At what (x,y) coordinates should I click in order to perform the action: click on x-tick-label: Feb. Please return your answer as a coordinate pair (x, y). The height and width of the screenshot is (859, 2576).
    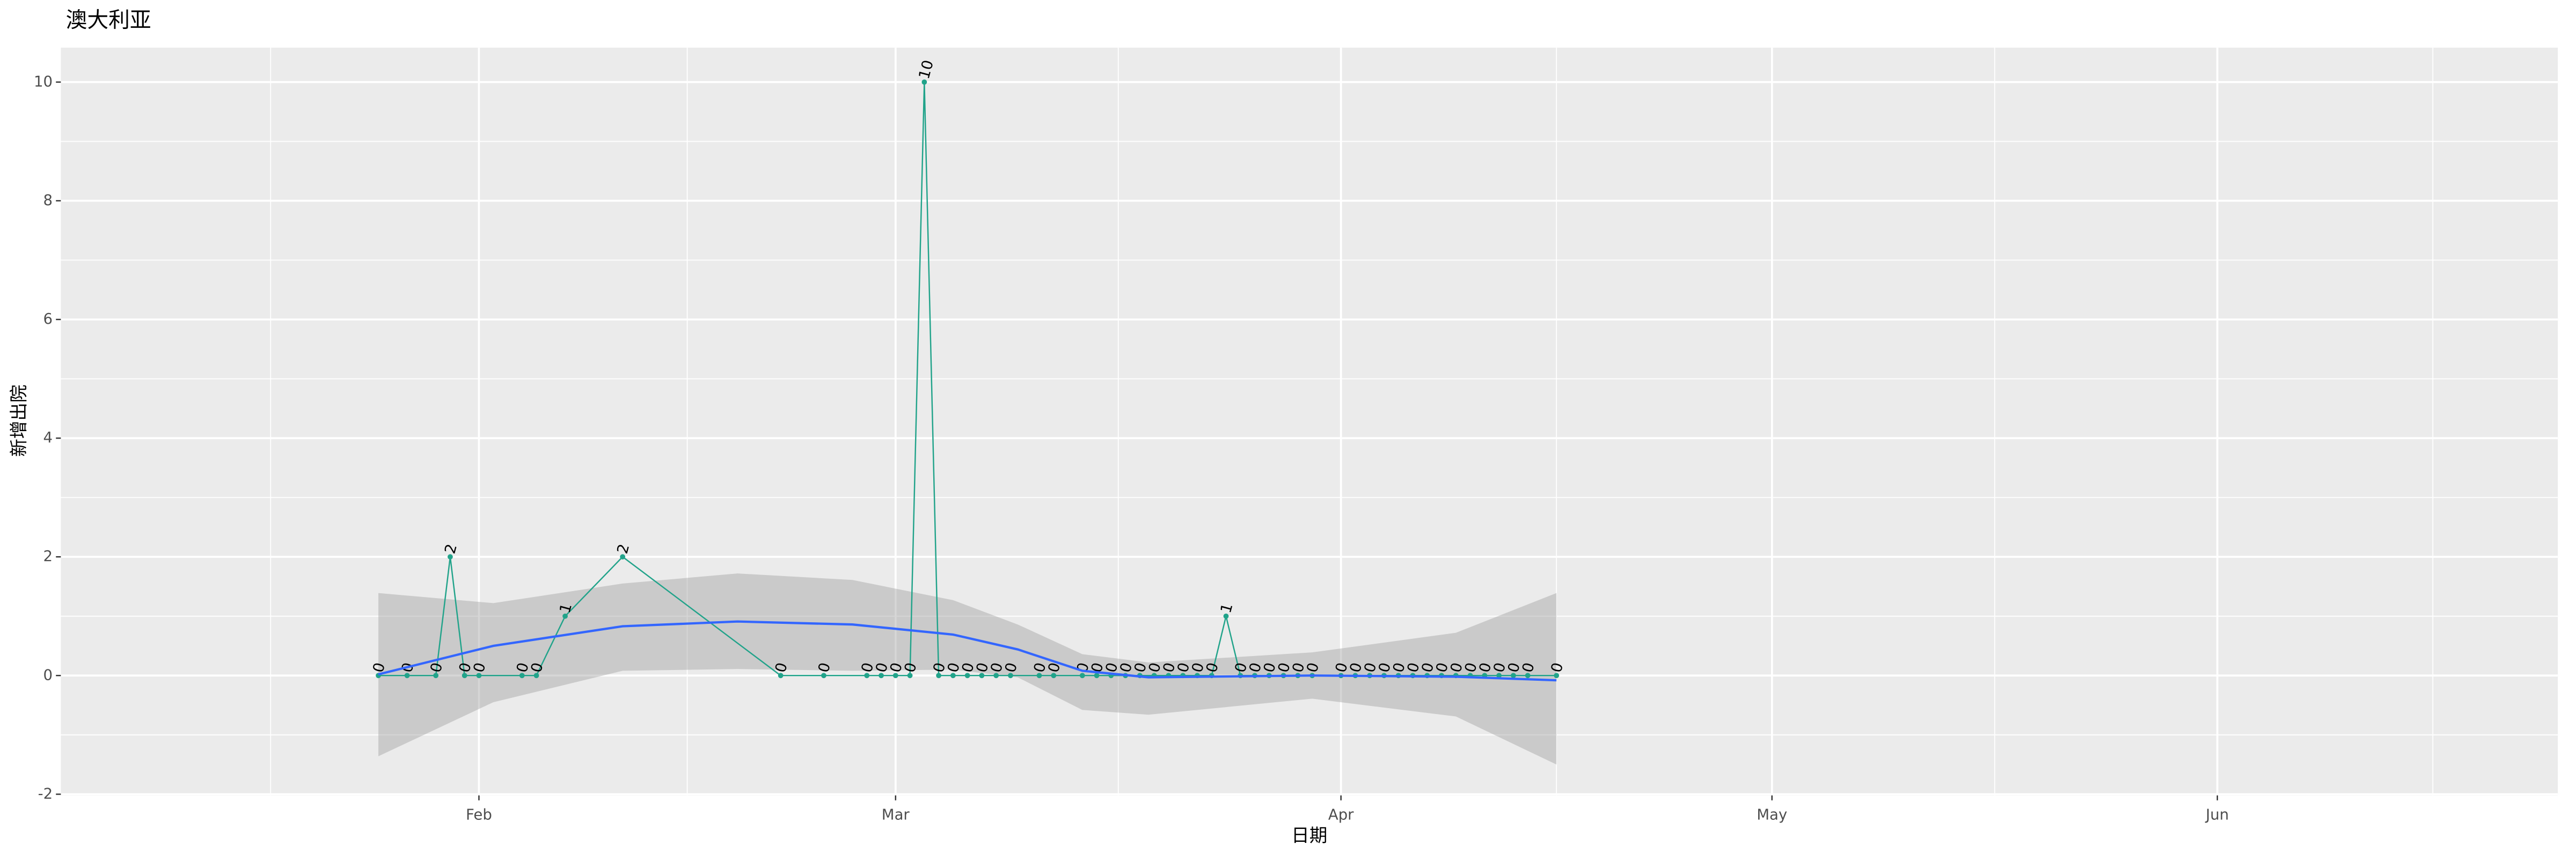
    Looking at the image, I should click on (479, 814).